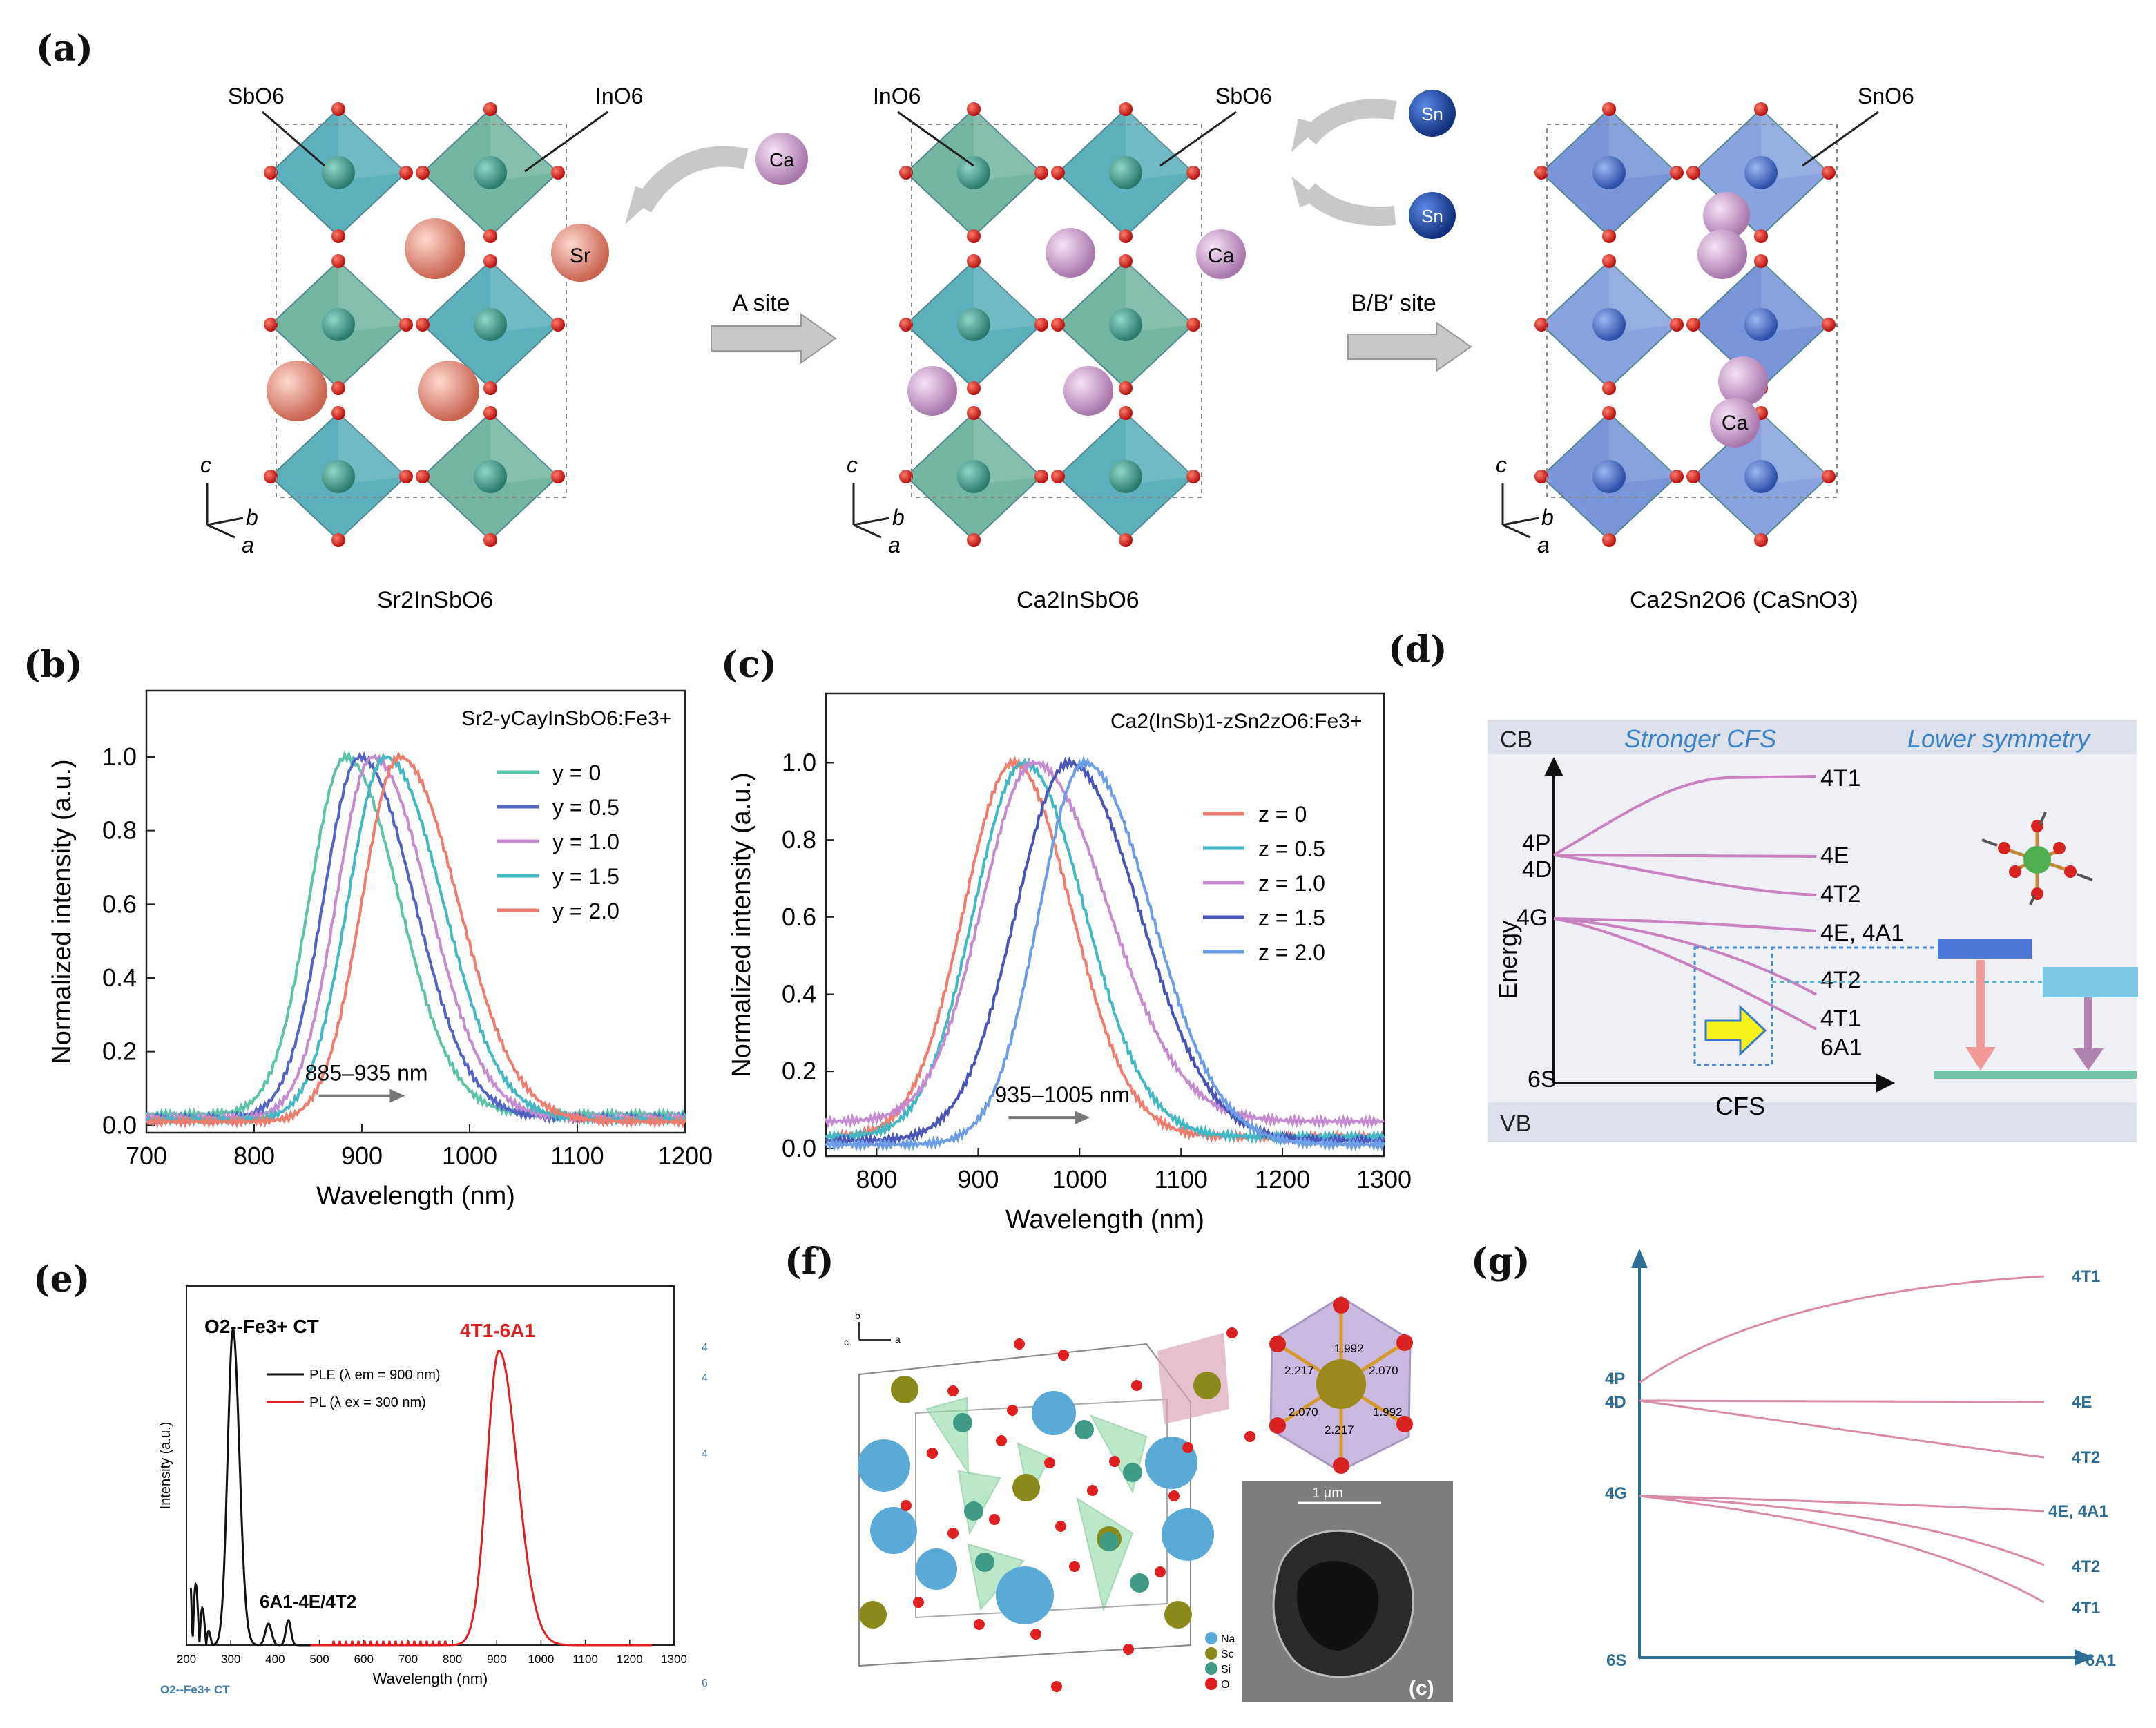  I want to click on s1-octa-0-1-o0, so click(490, 109).